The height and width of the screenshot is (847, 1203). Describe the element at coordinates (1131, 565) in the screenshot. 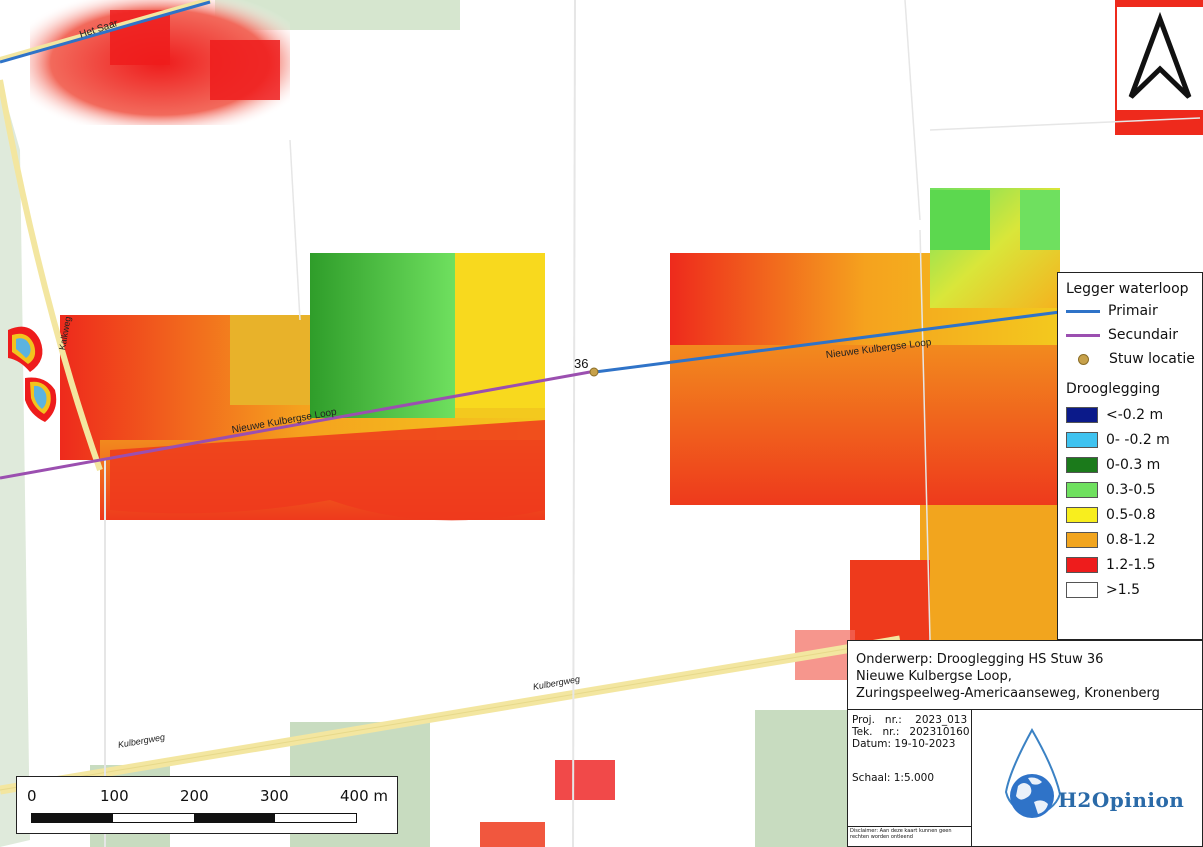

I see `class-label: 1.2-1.5` at that location.